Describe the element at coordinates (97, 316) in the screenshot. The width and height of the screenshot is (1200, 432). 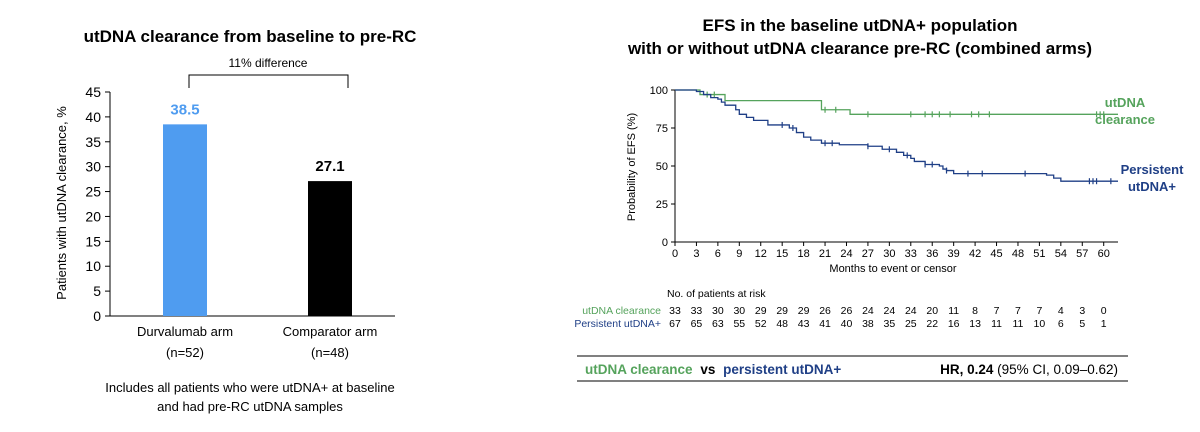
I see `y-tick-label: 0` at that location.